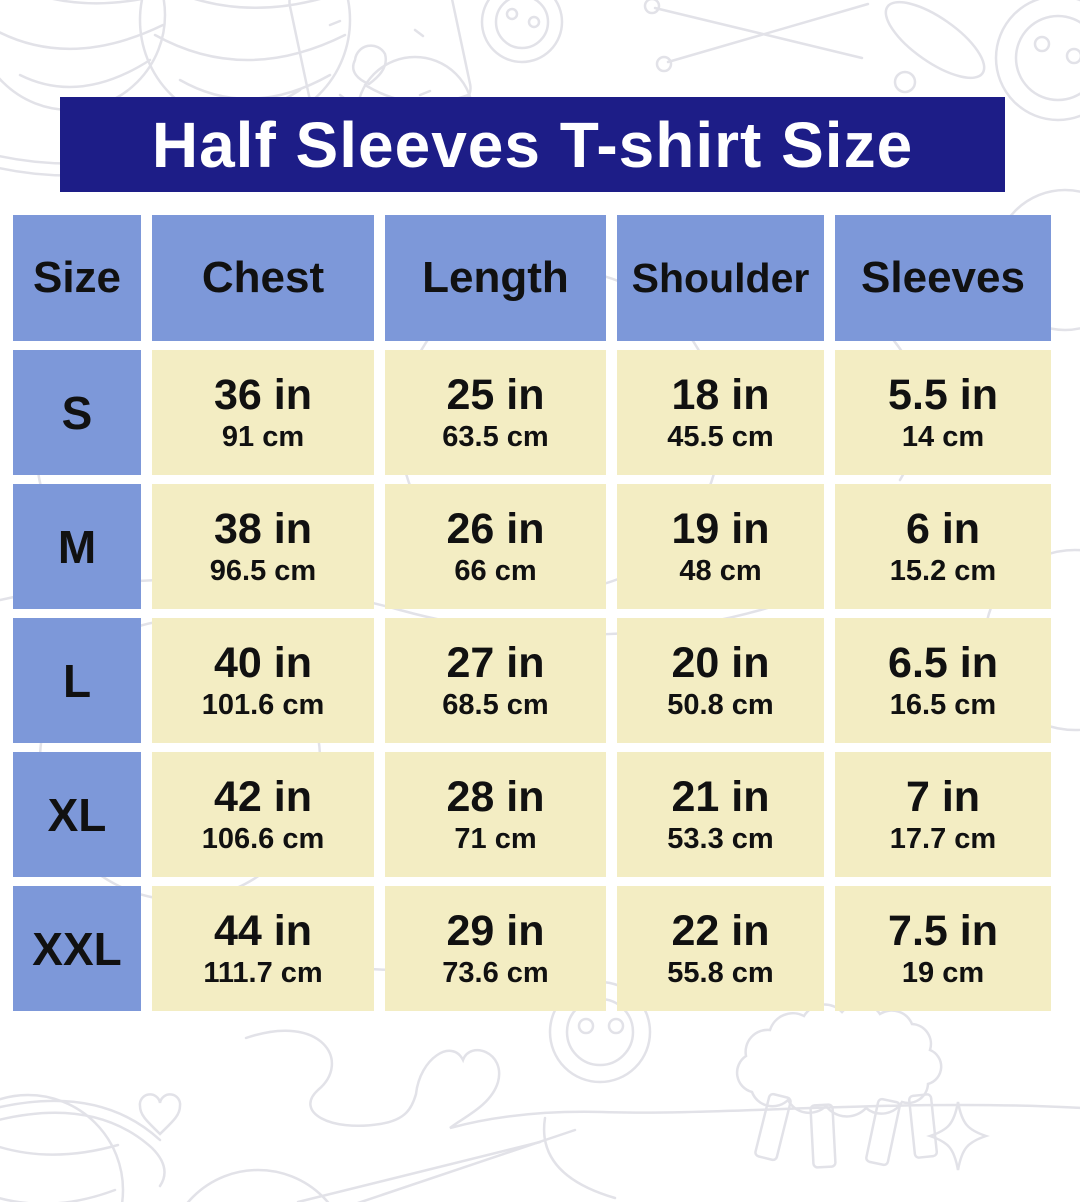  Describe the element at coordinates (160, 1114) in the screenshot. I see `heart-icon` at that location.